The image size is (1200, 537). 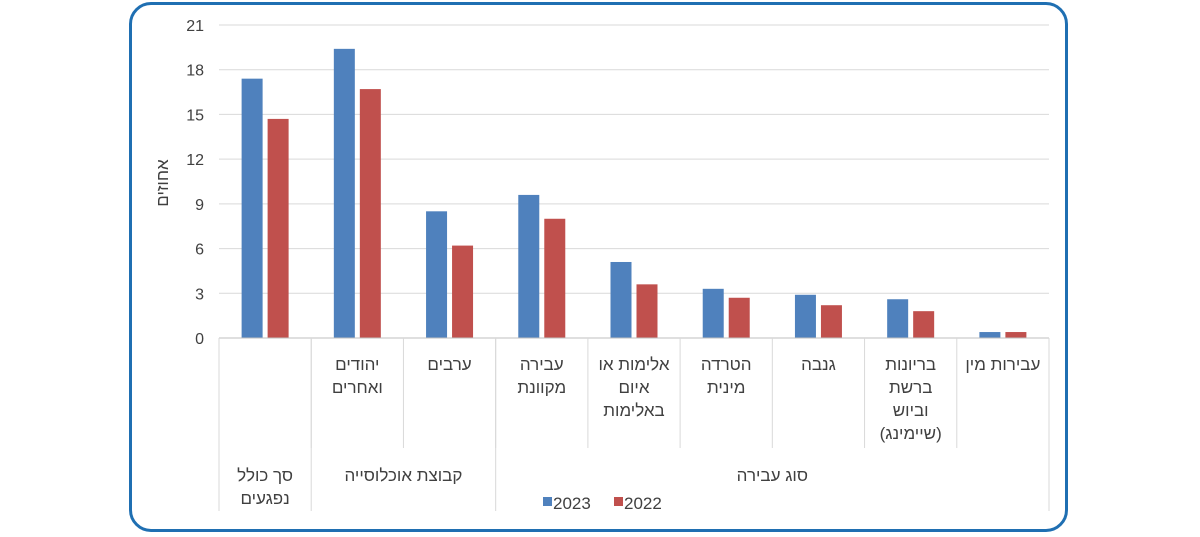 I want to click on legend-label-2022: 2022, so click(x=643, y=503).